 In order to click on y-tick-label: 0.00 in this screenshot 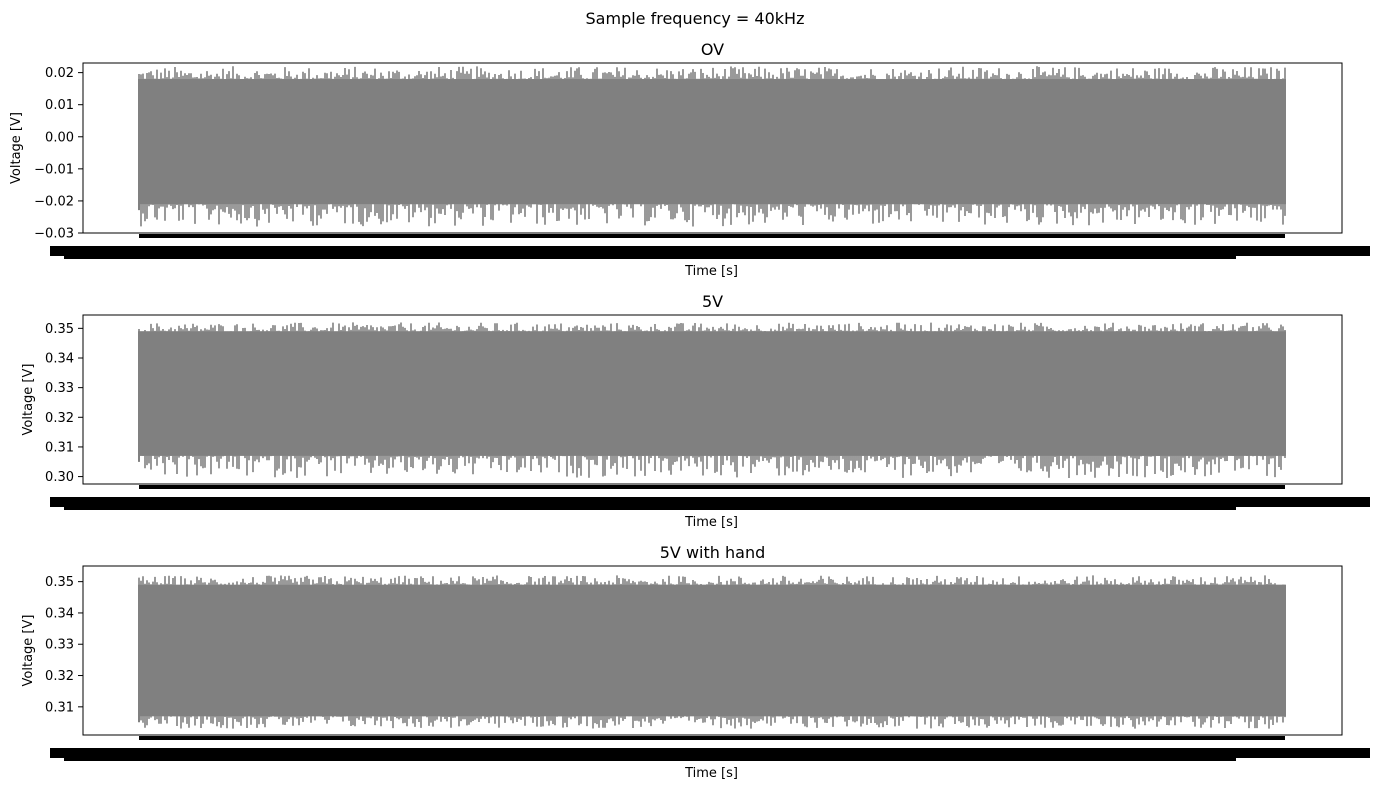, I will do `click(59, 137)`.